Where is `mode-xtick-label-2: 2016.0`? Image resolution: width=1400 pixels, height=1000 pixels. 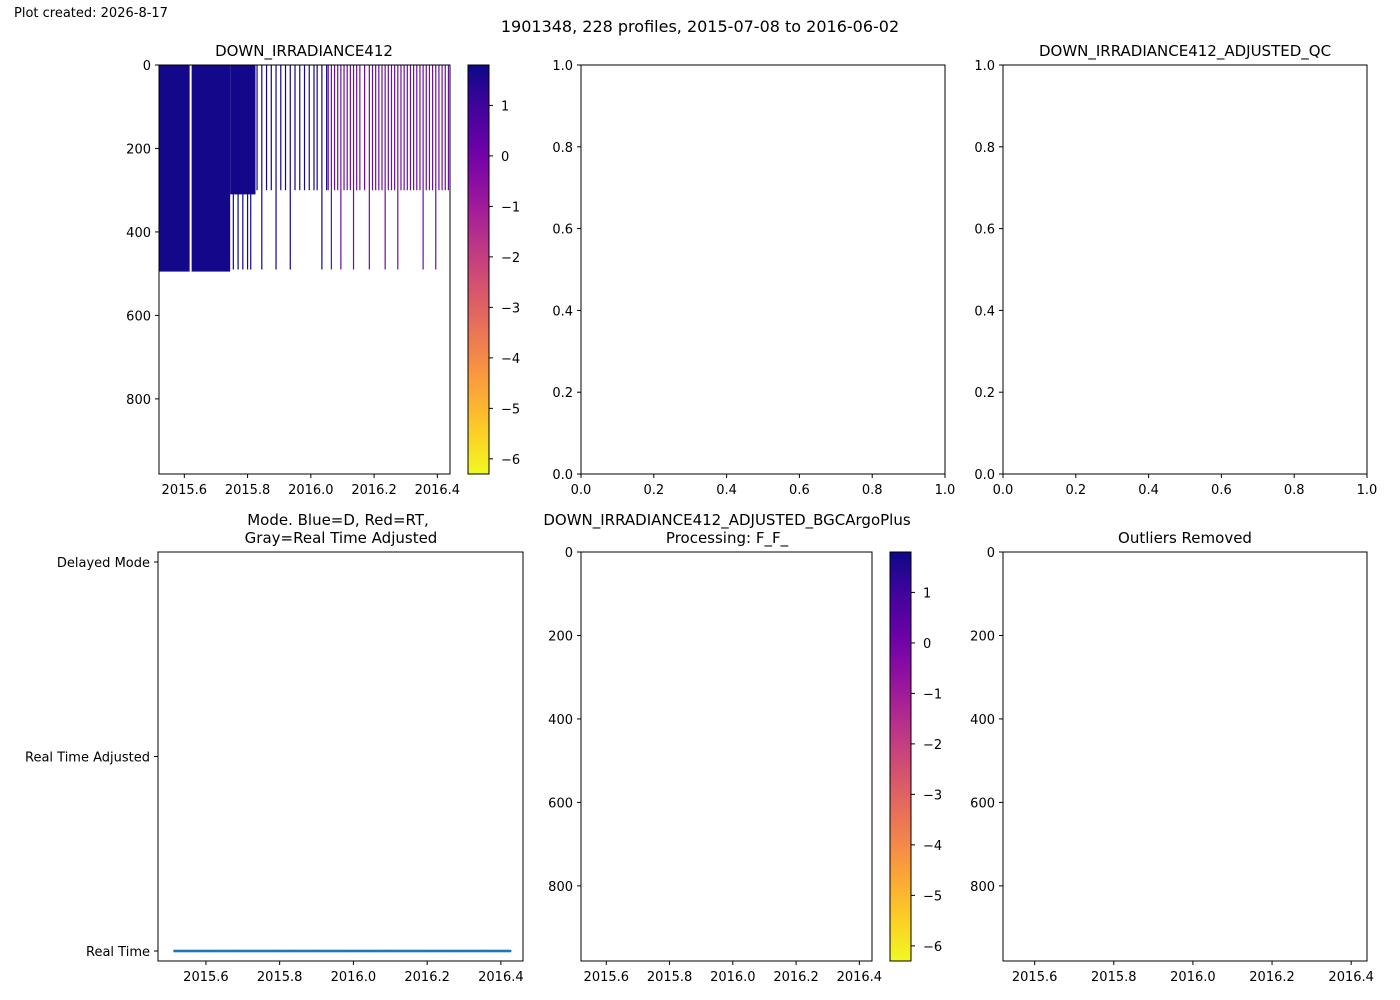
mode-xtick-label-2: 2016.0 is located at coordinates (354, 977).